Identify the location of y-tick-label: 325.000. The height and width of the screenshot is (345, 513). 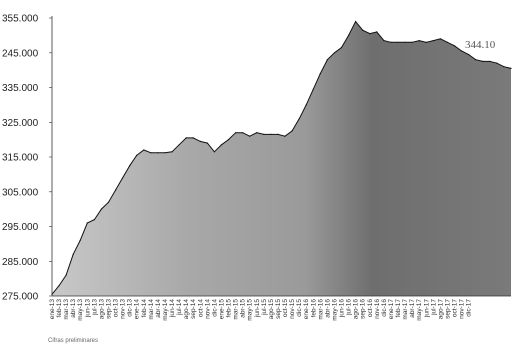
(20, 123).